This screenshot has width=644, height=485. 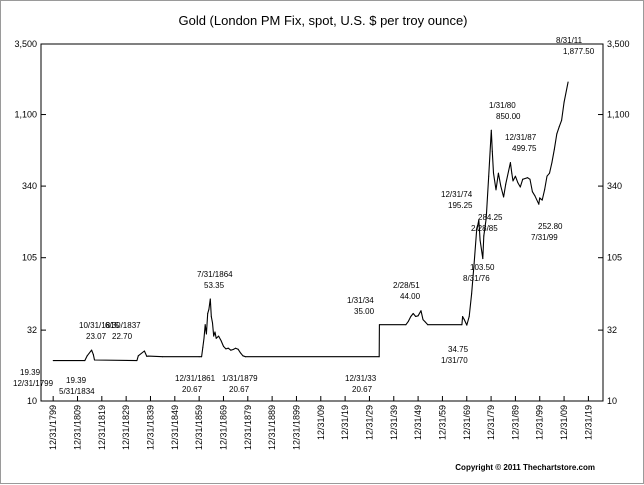 What do you see at coordinates (25, 44) in the screenshot?
I see `y-tick-label-left: 3,500` at bounding box center [25, 44].